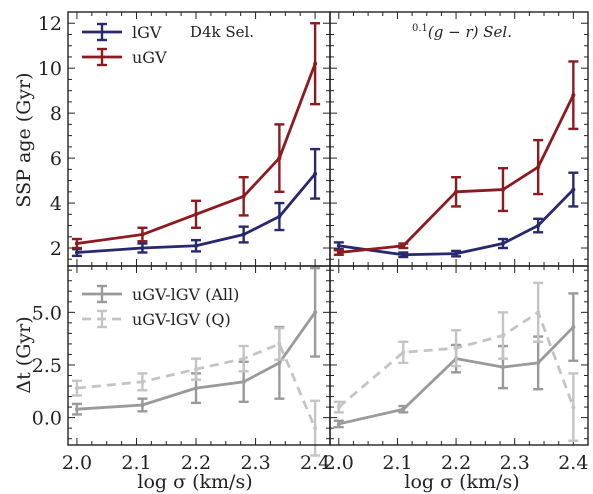  Describe the element at coordinates (160, 306) in the screenshot. I see `bottom-left-legend: uGV-lGV (All) uGV-lGV (Q)` at that location.